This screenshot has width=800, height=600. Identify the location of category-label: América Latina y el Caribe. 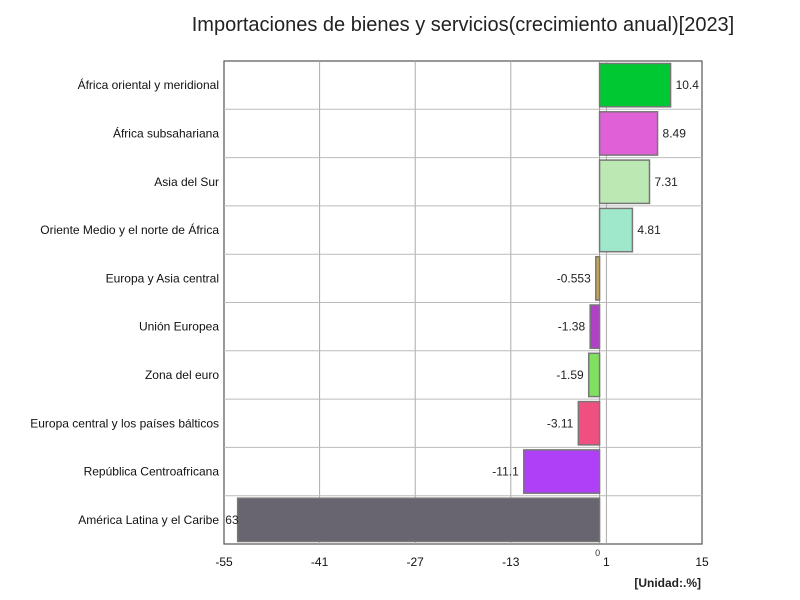
(148, 520).